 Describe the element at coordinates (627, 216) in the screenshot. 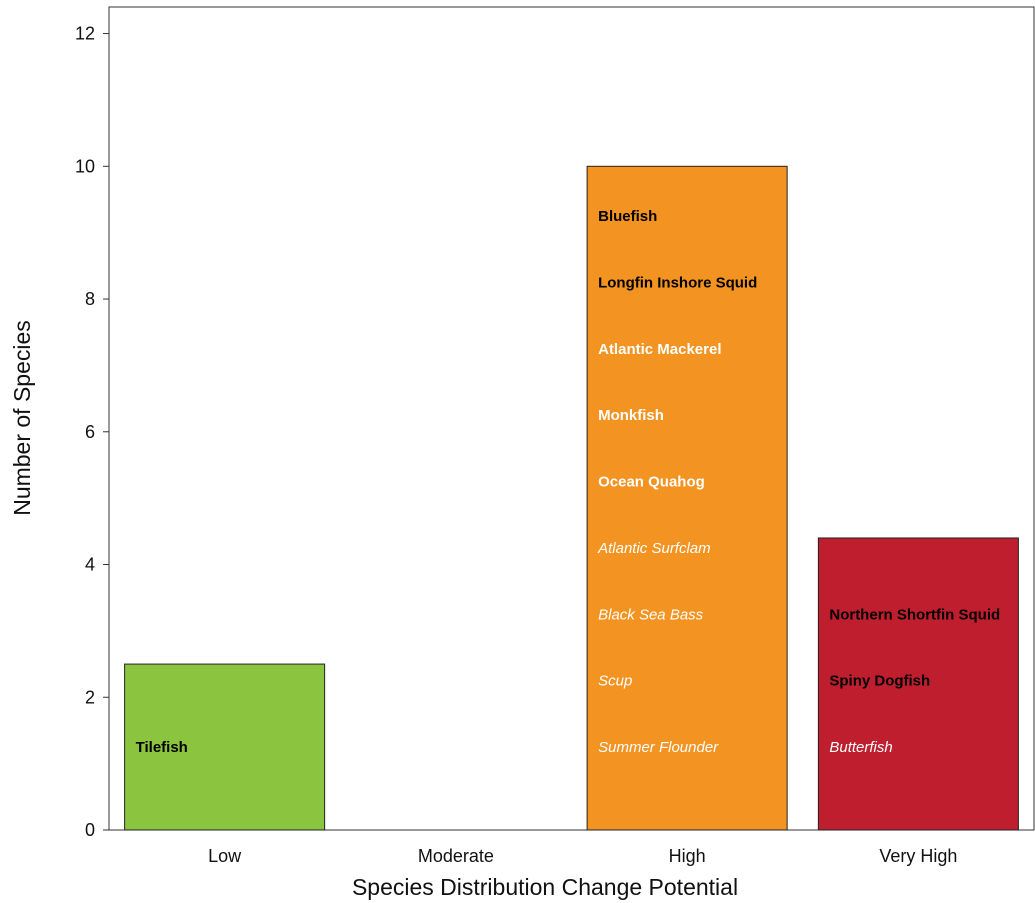

I see `bar-species-label: Bluefish` at that location.